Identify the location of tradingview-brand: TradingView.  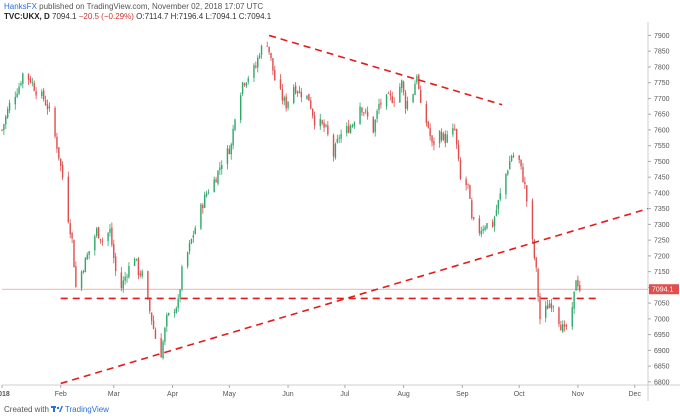
(86, 409).